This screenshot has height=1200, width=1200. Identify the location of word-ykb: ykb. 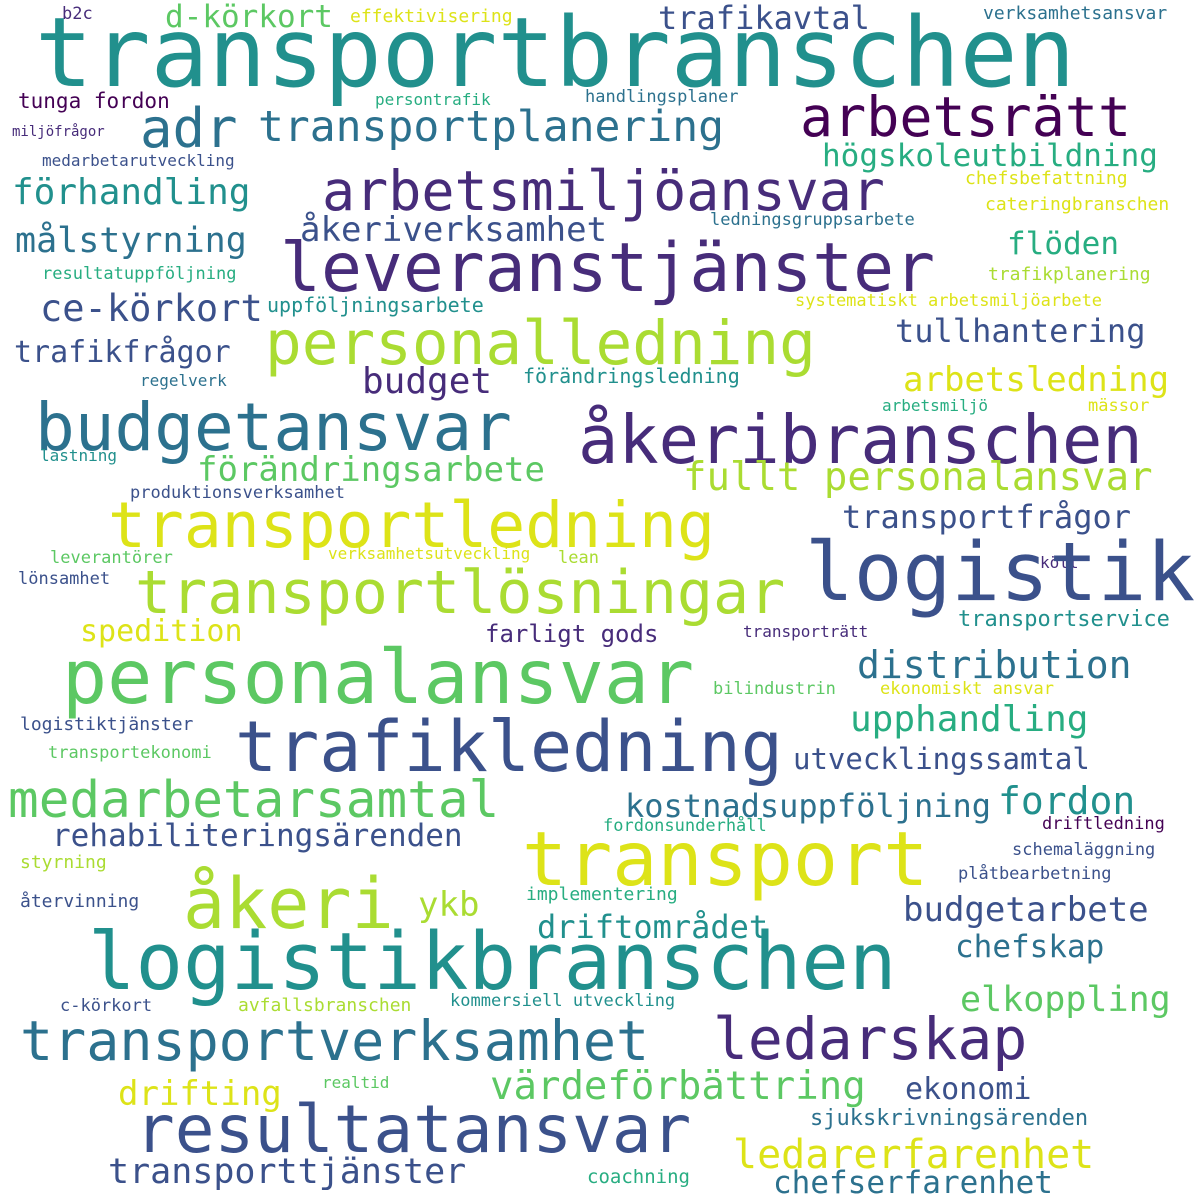
(449, 905).